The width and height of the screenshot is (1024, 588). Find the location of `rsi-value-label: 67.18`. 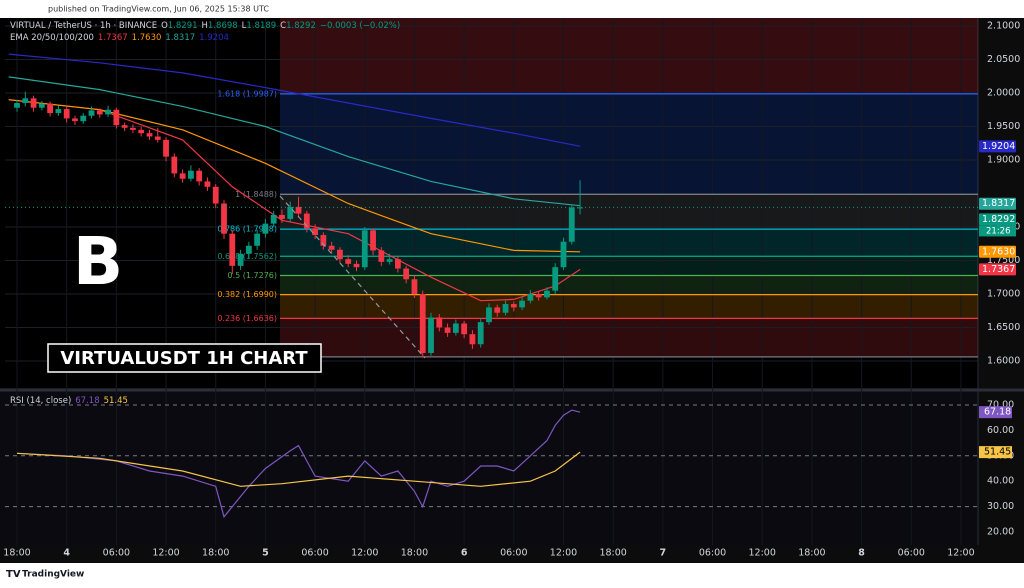

rsi-value-label: 67.18 is located at coordinates (997, 412).